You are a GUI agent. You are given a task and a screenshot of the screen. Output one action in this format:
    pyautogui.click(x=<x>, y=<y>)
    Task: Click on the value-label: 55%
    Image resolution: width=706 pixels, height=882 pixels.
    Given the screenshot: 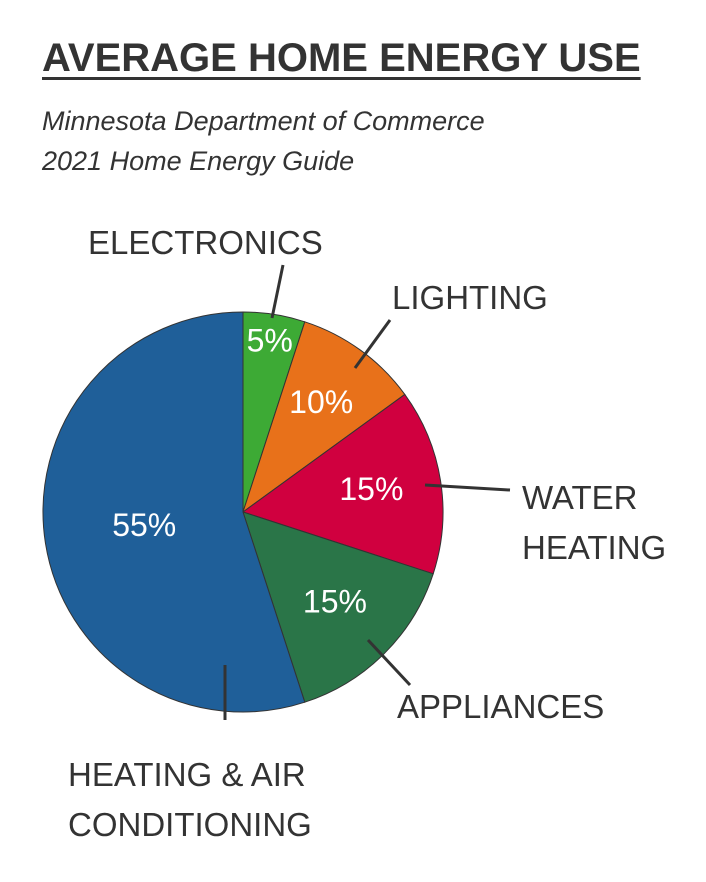 What is the action you would take?
    pyautogui.click(x=144, y=525)
    